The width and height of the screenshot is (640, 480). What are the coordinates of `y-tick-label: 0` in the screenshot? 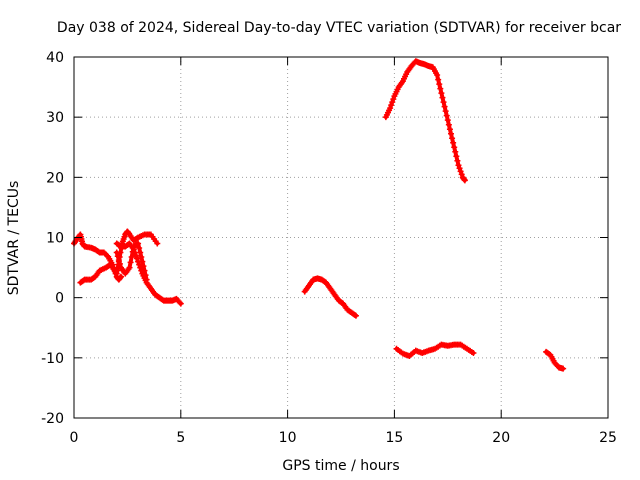 It's located at (59, 299).